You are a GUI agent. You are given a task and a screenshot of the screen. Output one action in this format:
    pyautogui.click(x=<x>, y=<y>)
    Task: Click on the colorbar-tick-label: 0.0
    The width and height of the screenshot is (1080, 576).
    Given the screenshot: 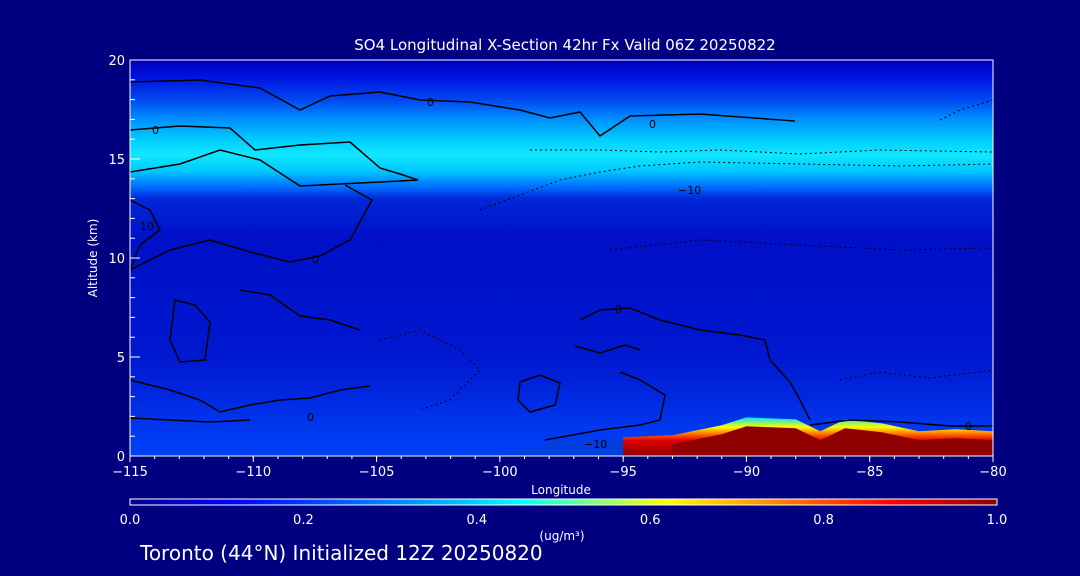 What is the action you would take?
    pyautogui.click(x=130, y=520)
    